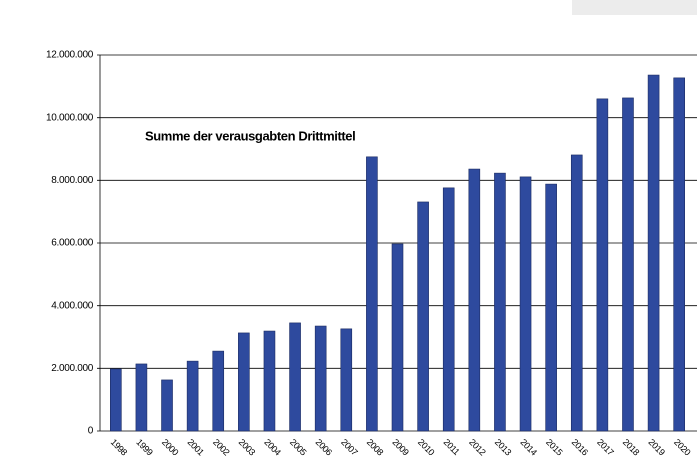 The height and width of the screenshot is (469, 697). What do you see at coordinates (247, 447) in the screenshot?
I see `x-tick-label: 2003` at bounding box center [247, 447].